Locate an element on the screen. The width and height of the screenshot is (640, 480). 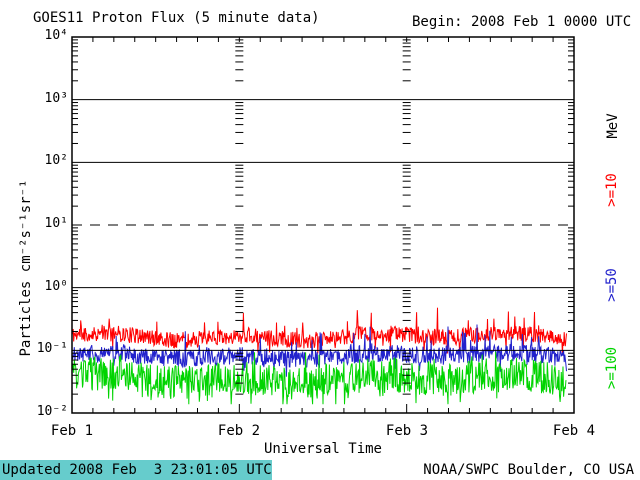
y-tick-label: 10³ is located at coordinates (56, 98).